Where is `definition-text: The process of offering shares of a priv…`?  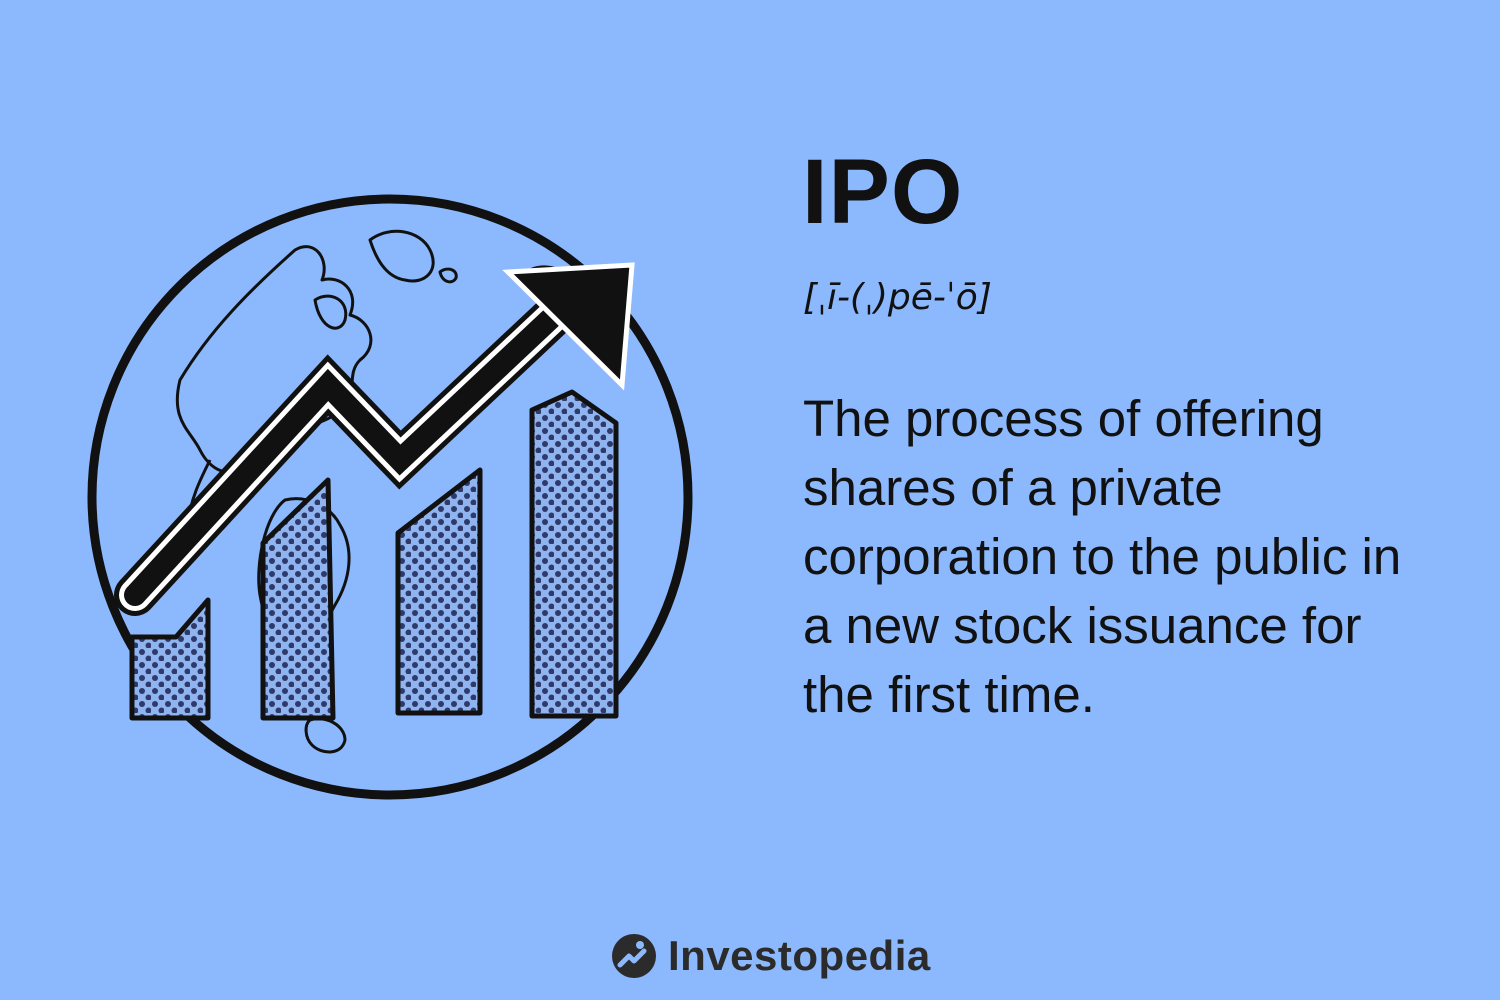 definition-text: The process of offering shares of a priv… is located at coordinates (1102, 556).